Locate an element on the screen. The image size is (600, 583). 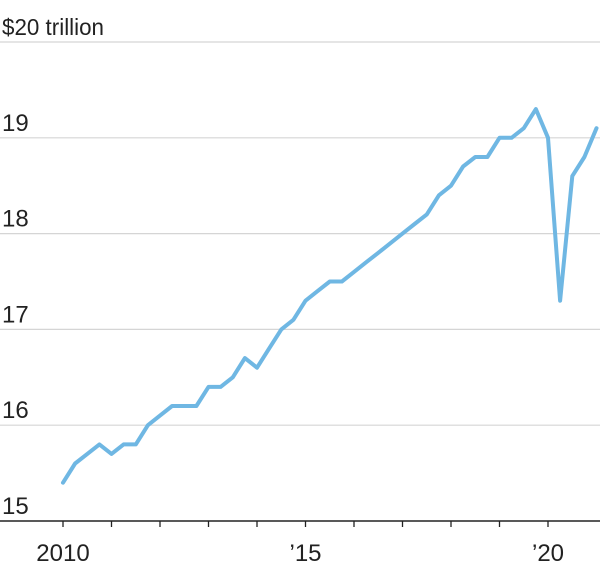
y-tick-label-19: 19 is located at coordinates (15, 123).